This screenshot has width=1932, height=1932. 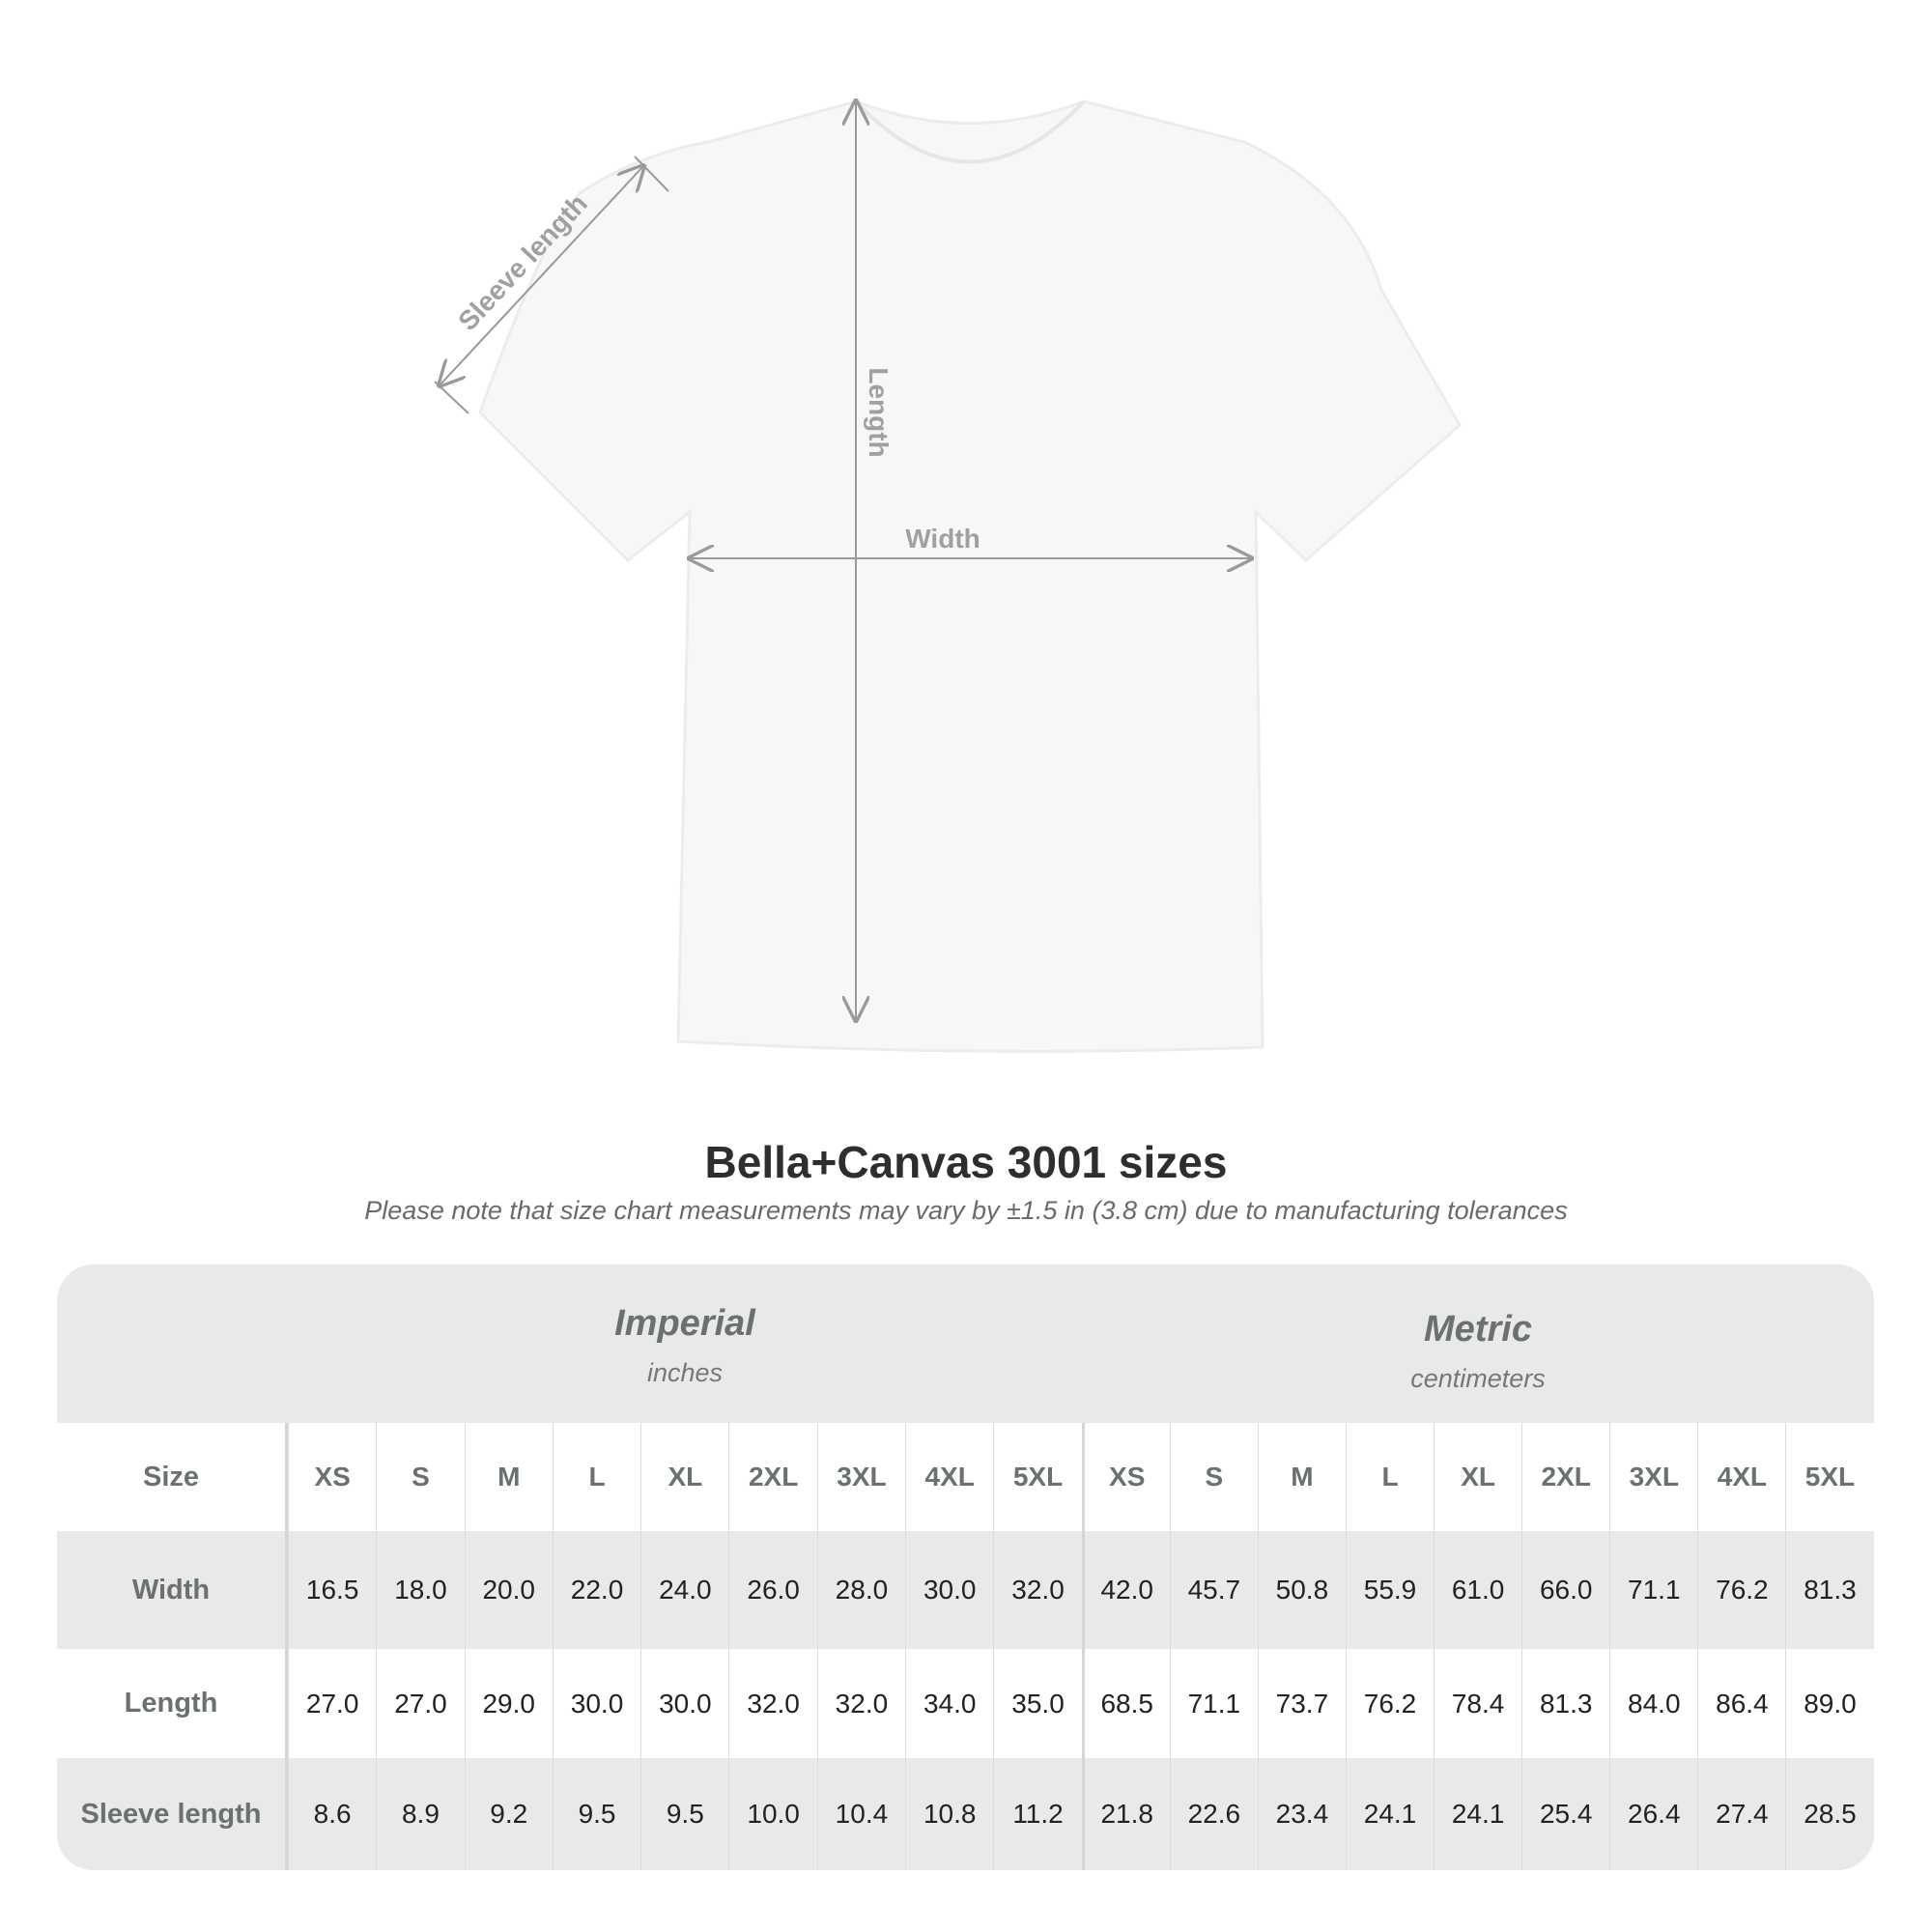 I want to click on size-metric-header: 4XL, so click(x=1741, y=1477).